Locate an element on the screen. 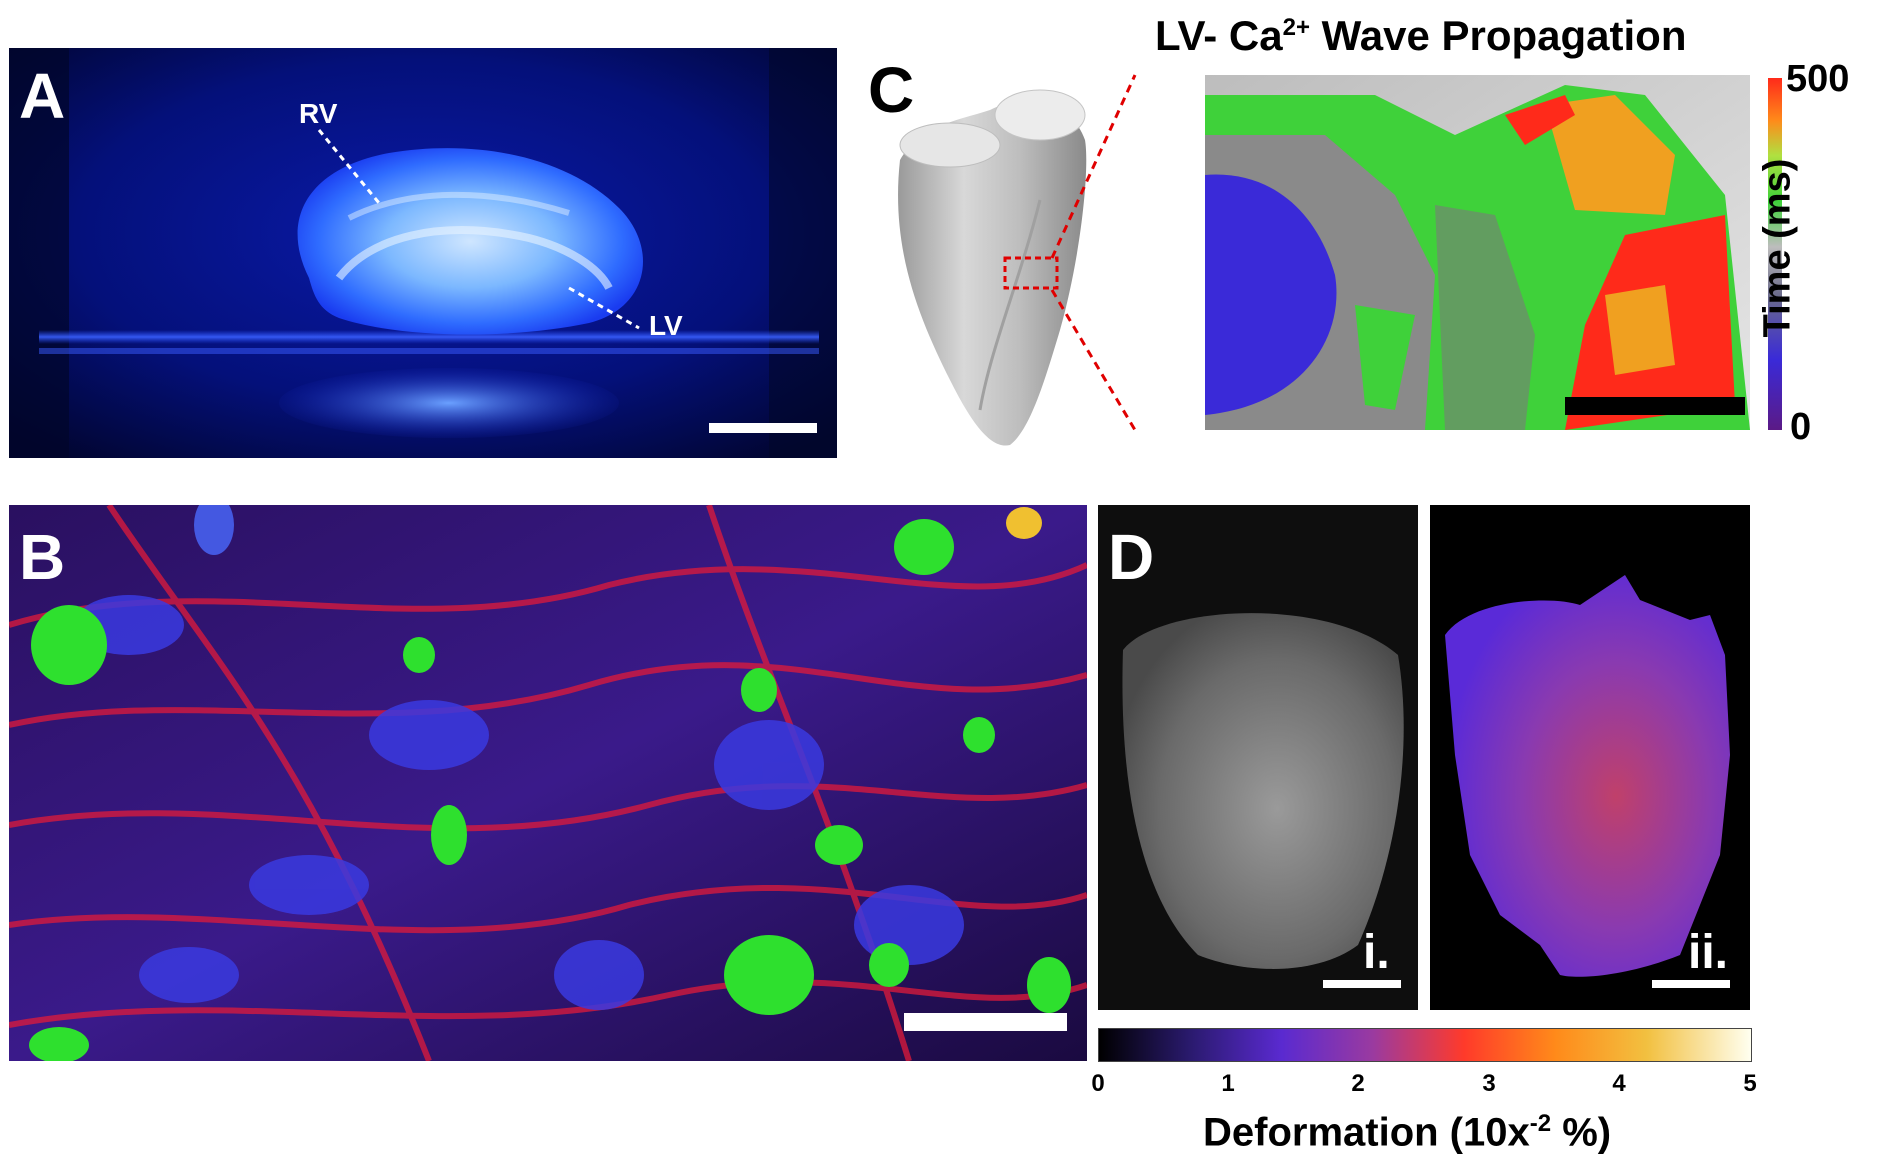 The width and height of the screenshot is (1885, 1157). title-sup: 2+ is located at coordinates (1296, 27).